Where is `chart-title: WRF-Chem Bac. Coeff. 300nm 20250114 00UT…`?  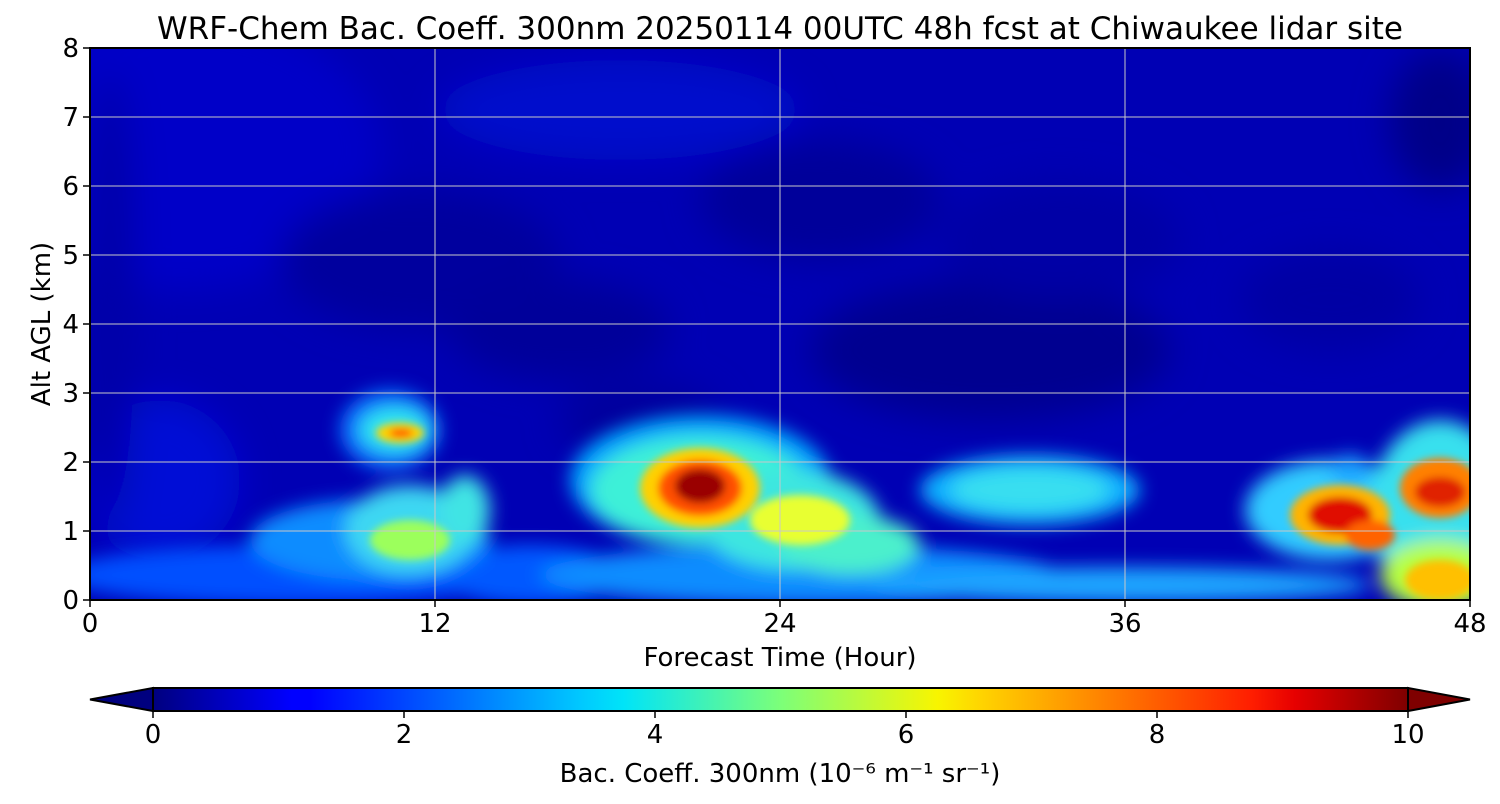 chart-title: WRF-Chem Bac. Coeff. 300nm 20250114 00UT… is located at coordinates (780, 29).